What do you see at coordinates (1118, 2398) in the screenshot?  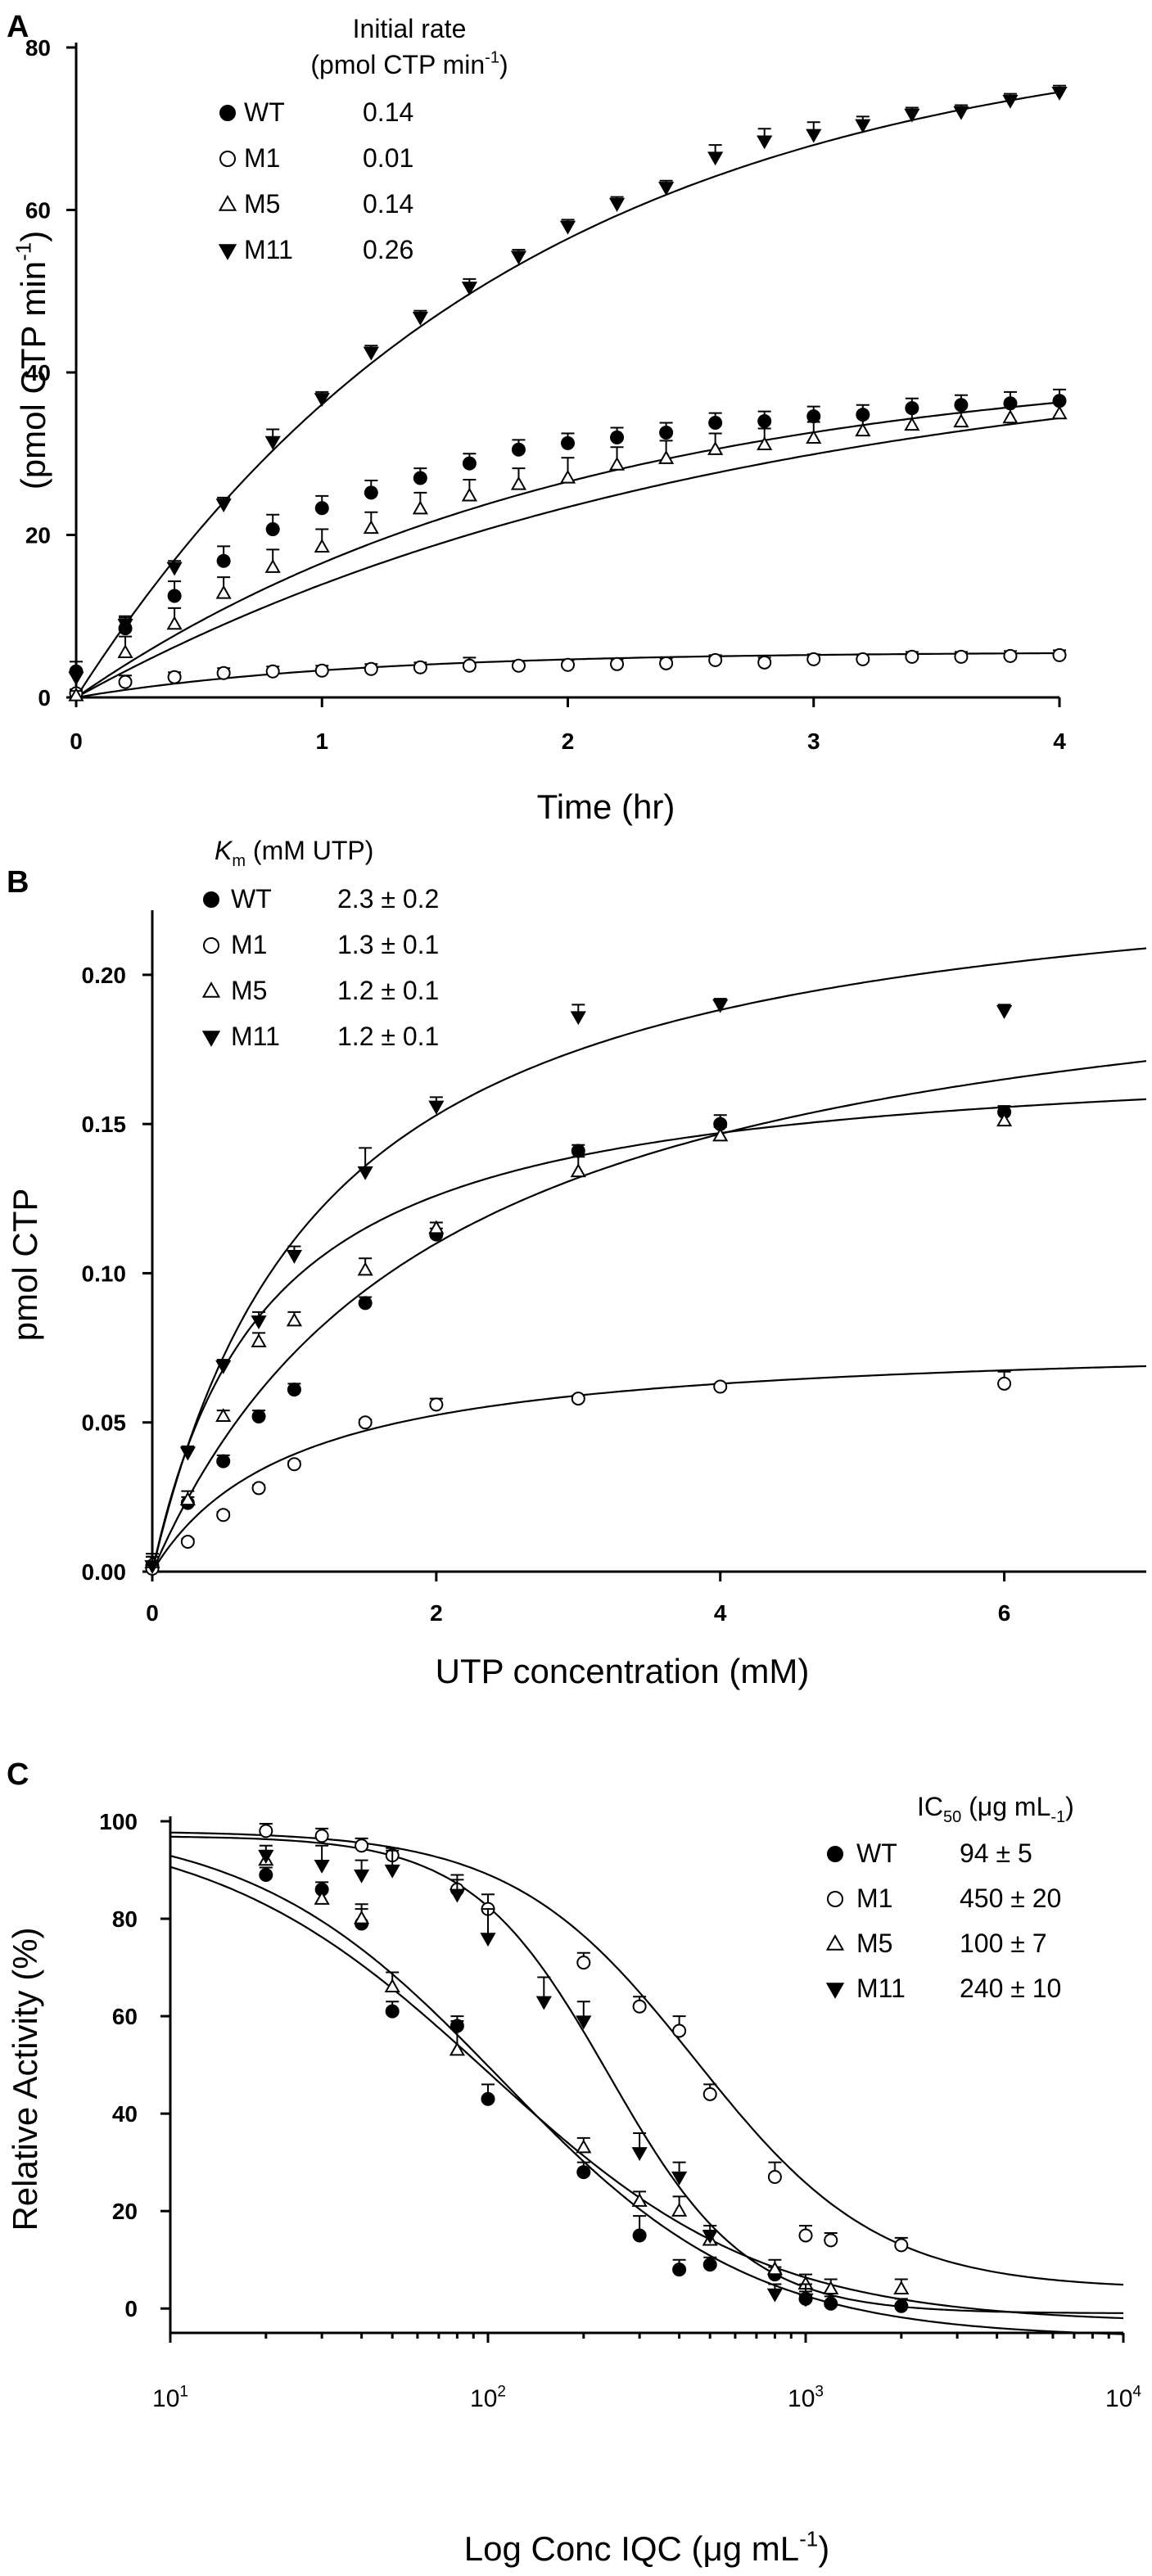 I see `x-tick-label-part: 10` at bounding box center [1118, 2398].